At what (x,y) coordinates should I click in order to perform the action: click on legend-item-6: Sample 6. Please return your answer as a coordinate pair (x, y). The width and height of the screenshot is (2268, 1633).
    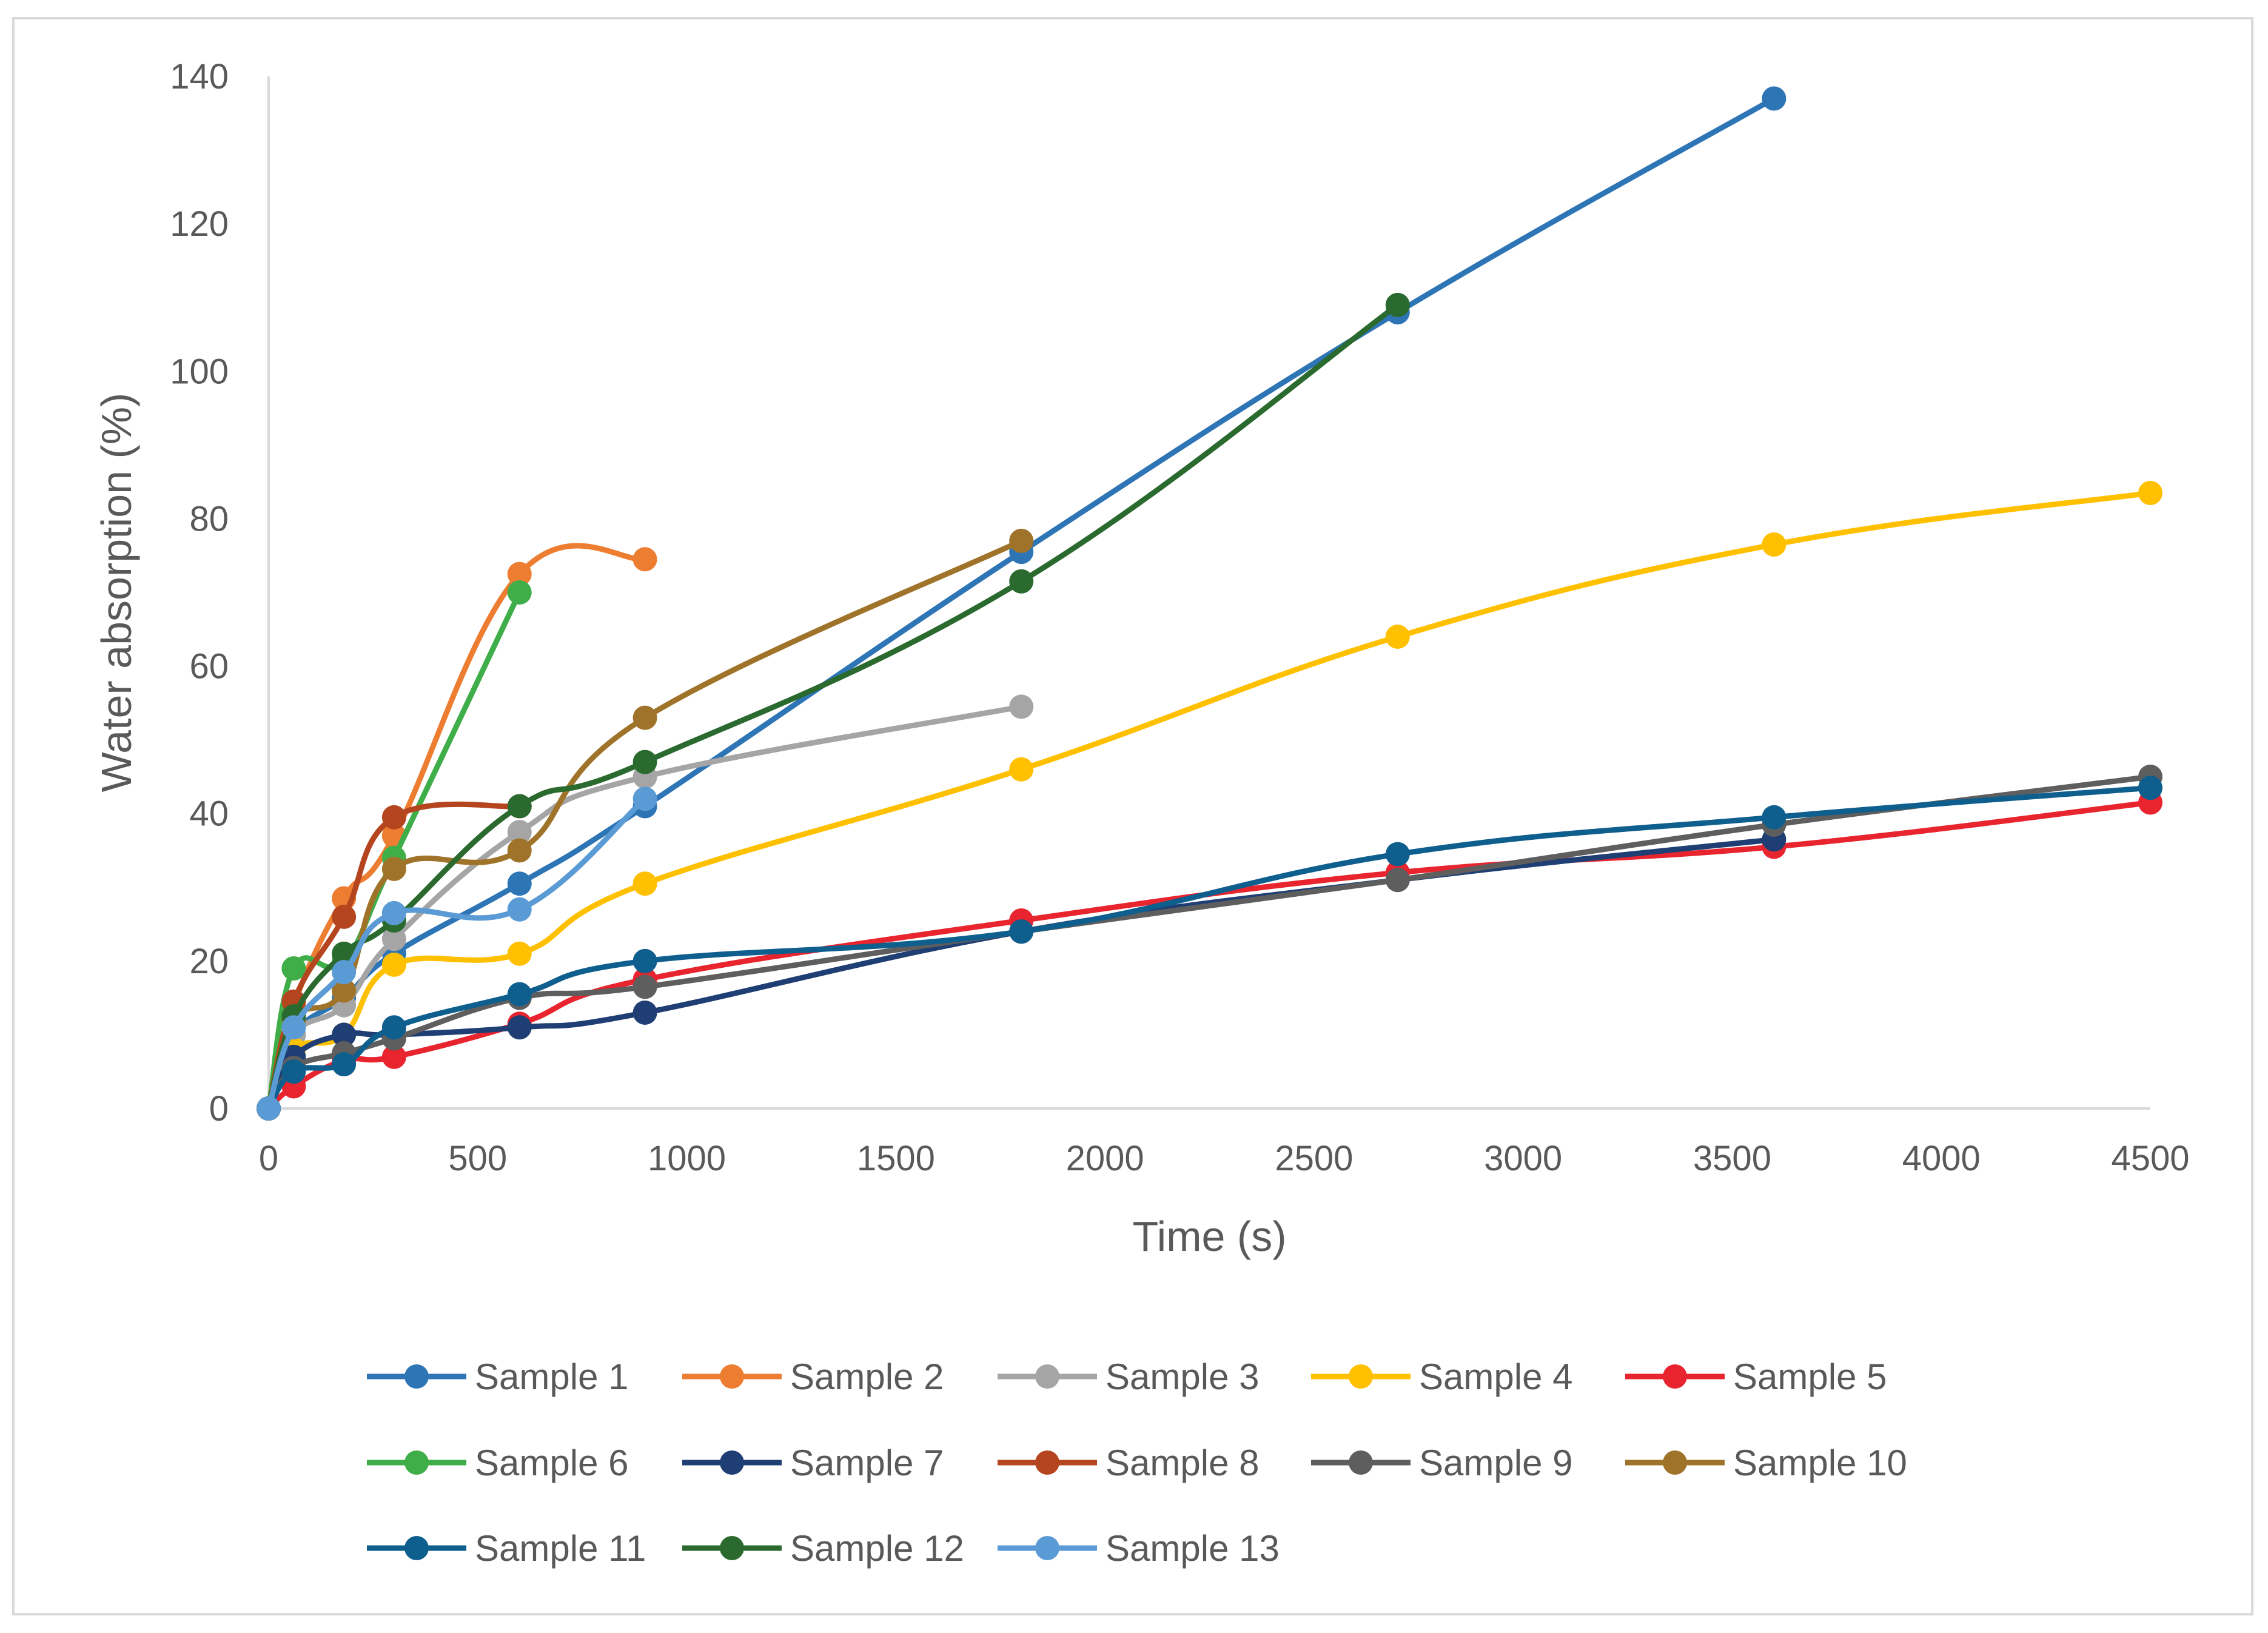
    Looking at the image, I should click on (497, 1463).